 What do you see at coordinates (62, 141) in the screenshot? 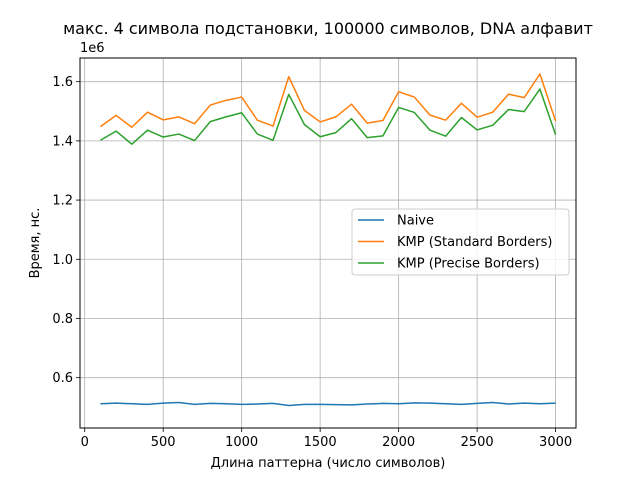
I see `y-tick-label: 1.4` at bounding box center [62, 141].